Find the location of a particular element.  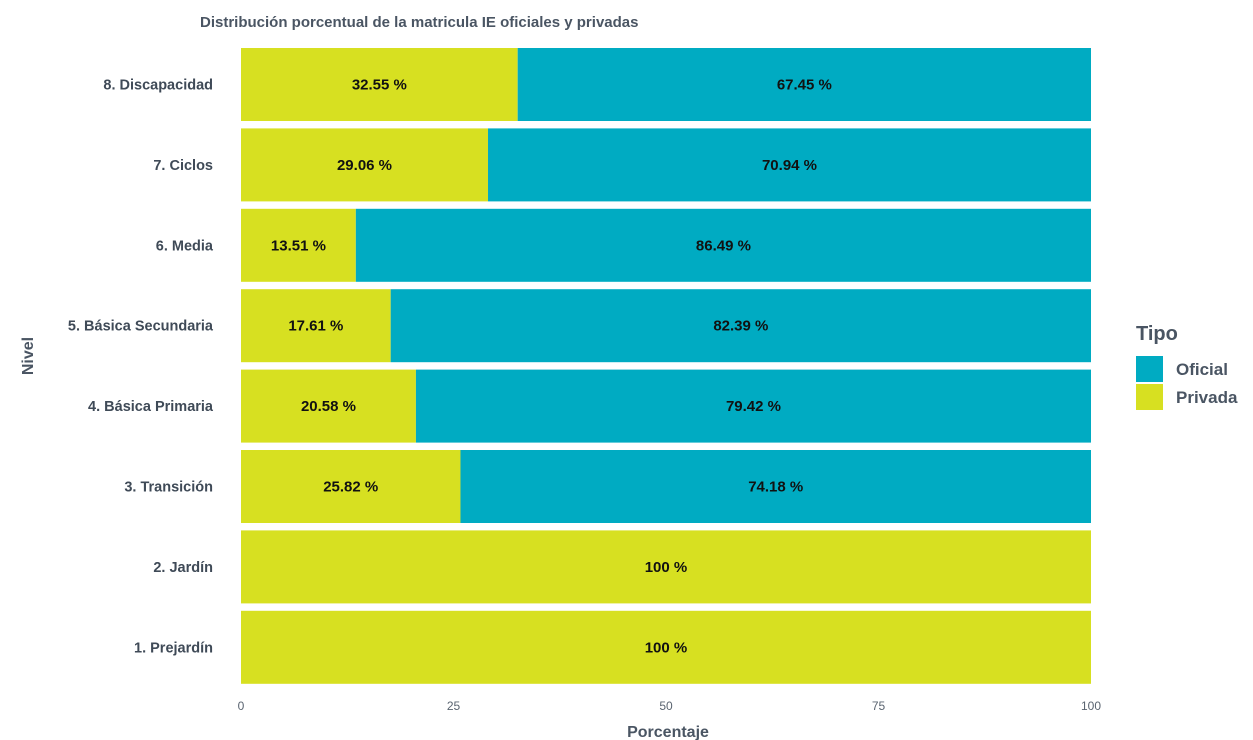

data-label-privada-2: 13.51 % is located at coordinates (298, 245).